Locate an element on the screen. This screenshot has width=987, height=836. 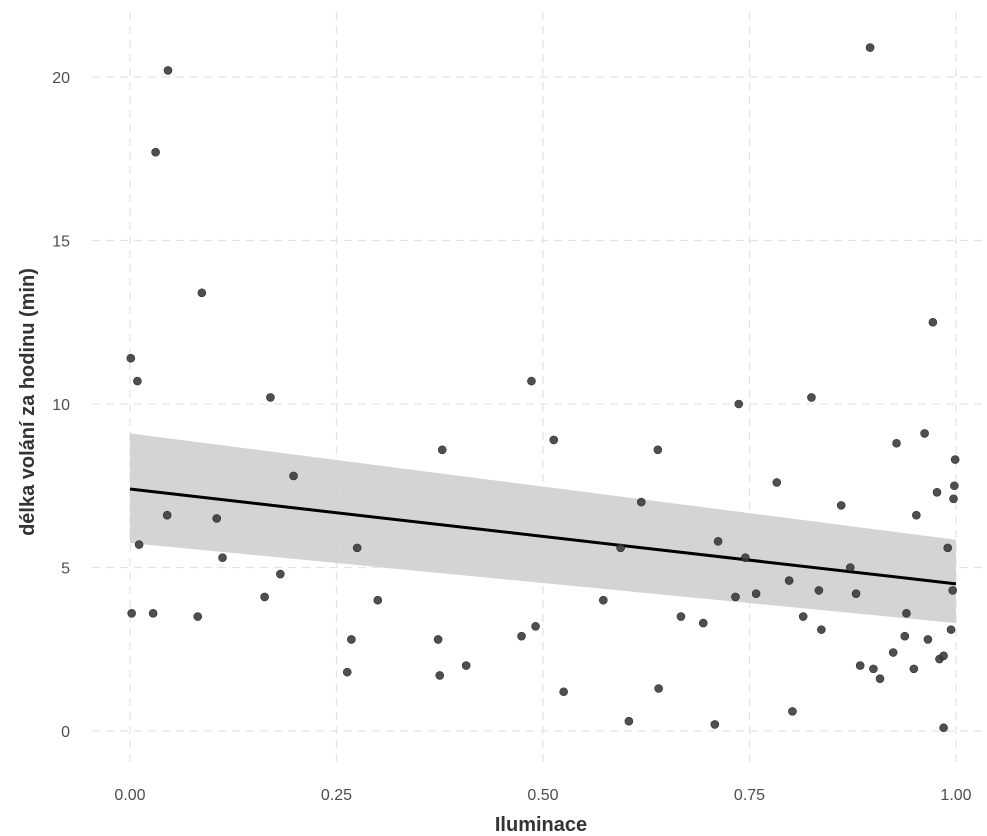
x-axis-ticks: 0.00 0.25 0.50 0.75 1.00 is located at coordinates (542, 795).